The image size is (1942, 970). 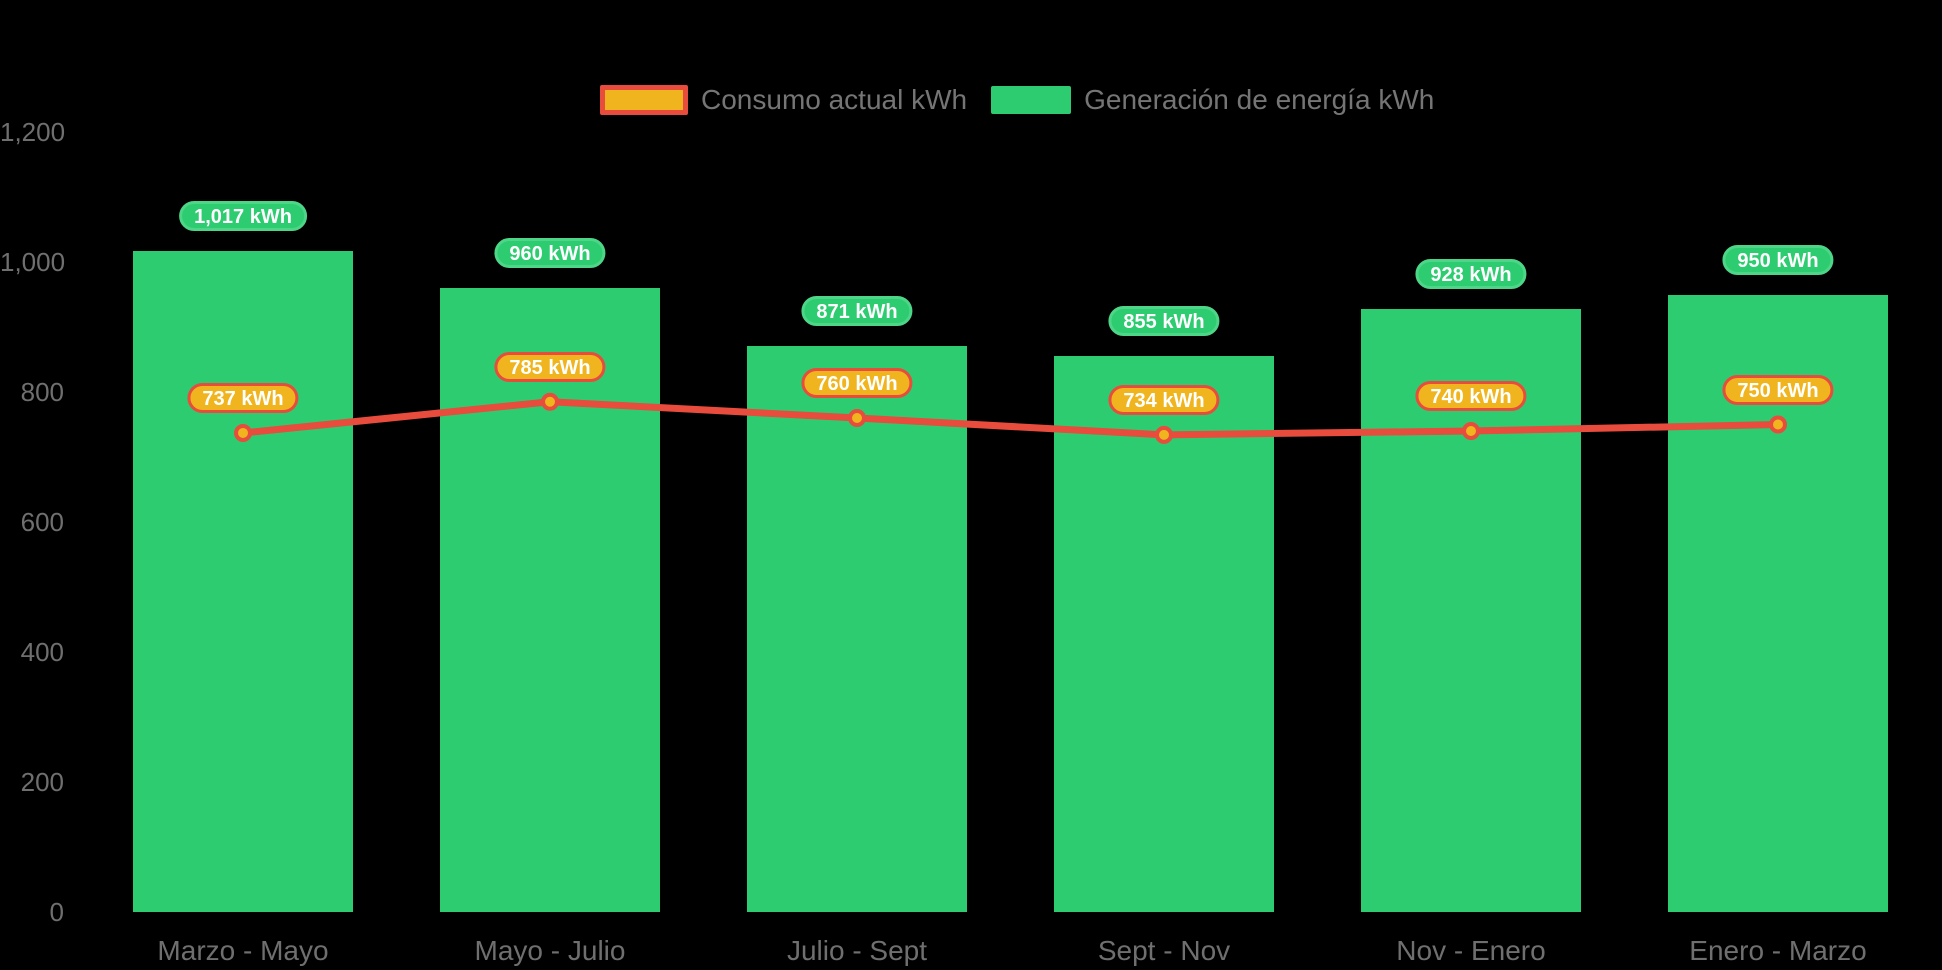 What do you see at coordinates (33, 262) in the screenshot?
I see `y-axis-tick-label: 1,000` at bounding box center [33, 262].